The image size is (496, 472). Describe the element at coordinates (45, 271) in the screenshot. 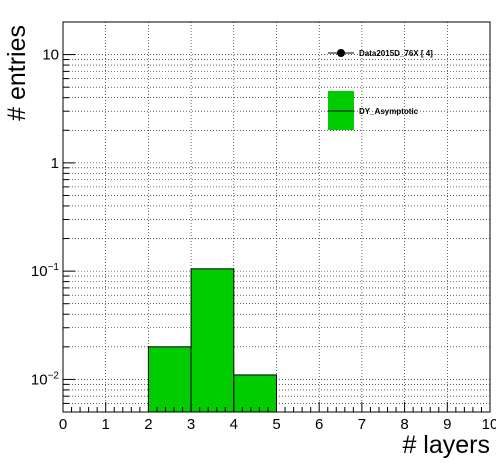

I see `y-tick-label: 10⁻¹` at that location.